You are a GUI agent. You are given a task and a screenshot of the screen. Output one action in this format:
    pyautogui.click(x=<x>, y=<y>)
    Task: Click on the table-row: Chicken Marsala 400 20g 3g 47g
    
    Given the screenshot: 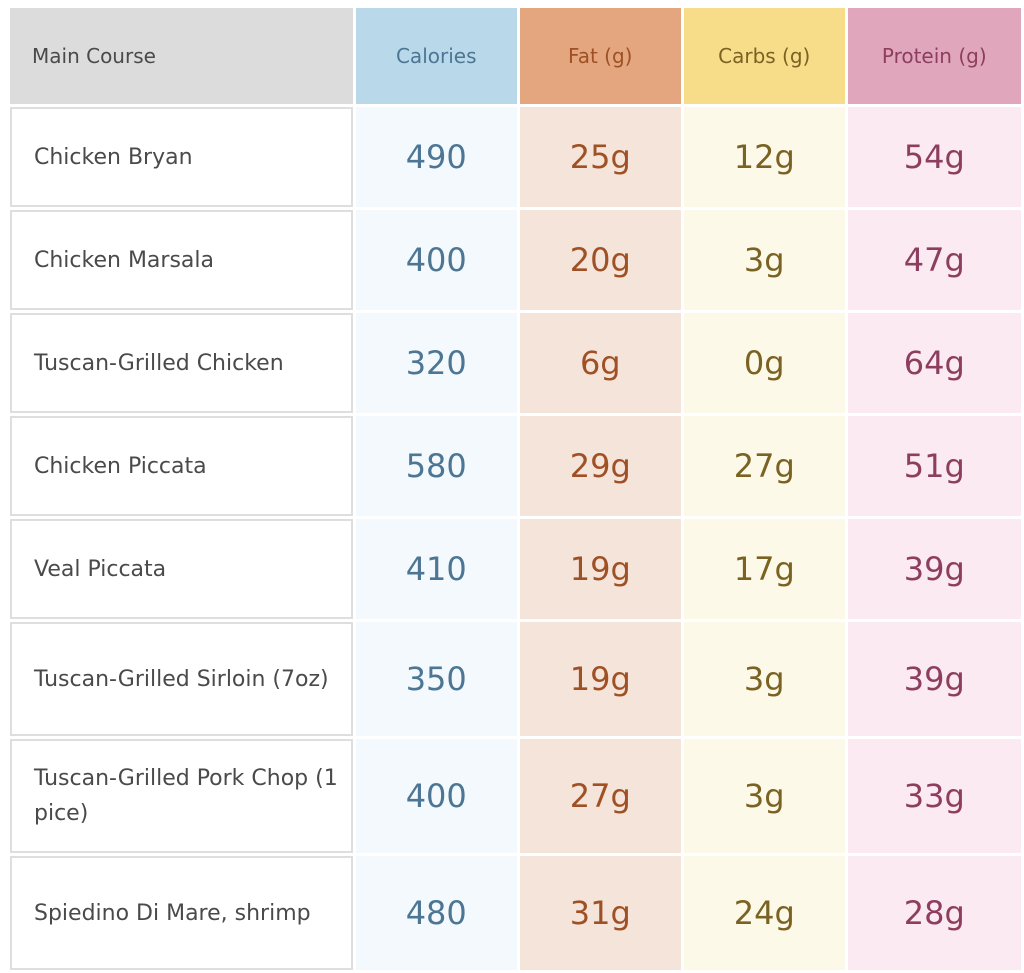 What is the action you would take?
    pyautogui.click(x=515, y=260)
    